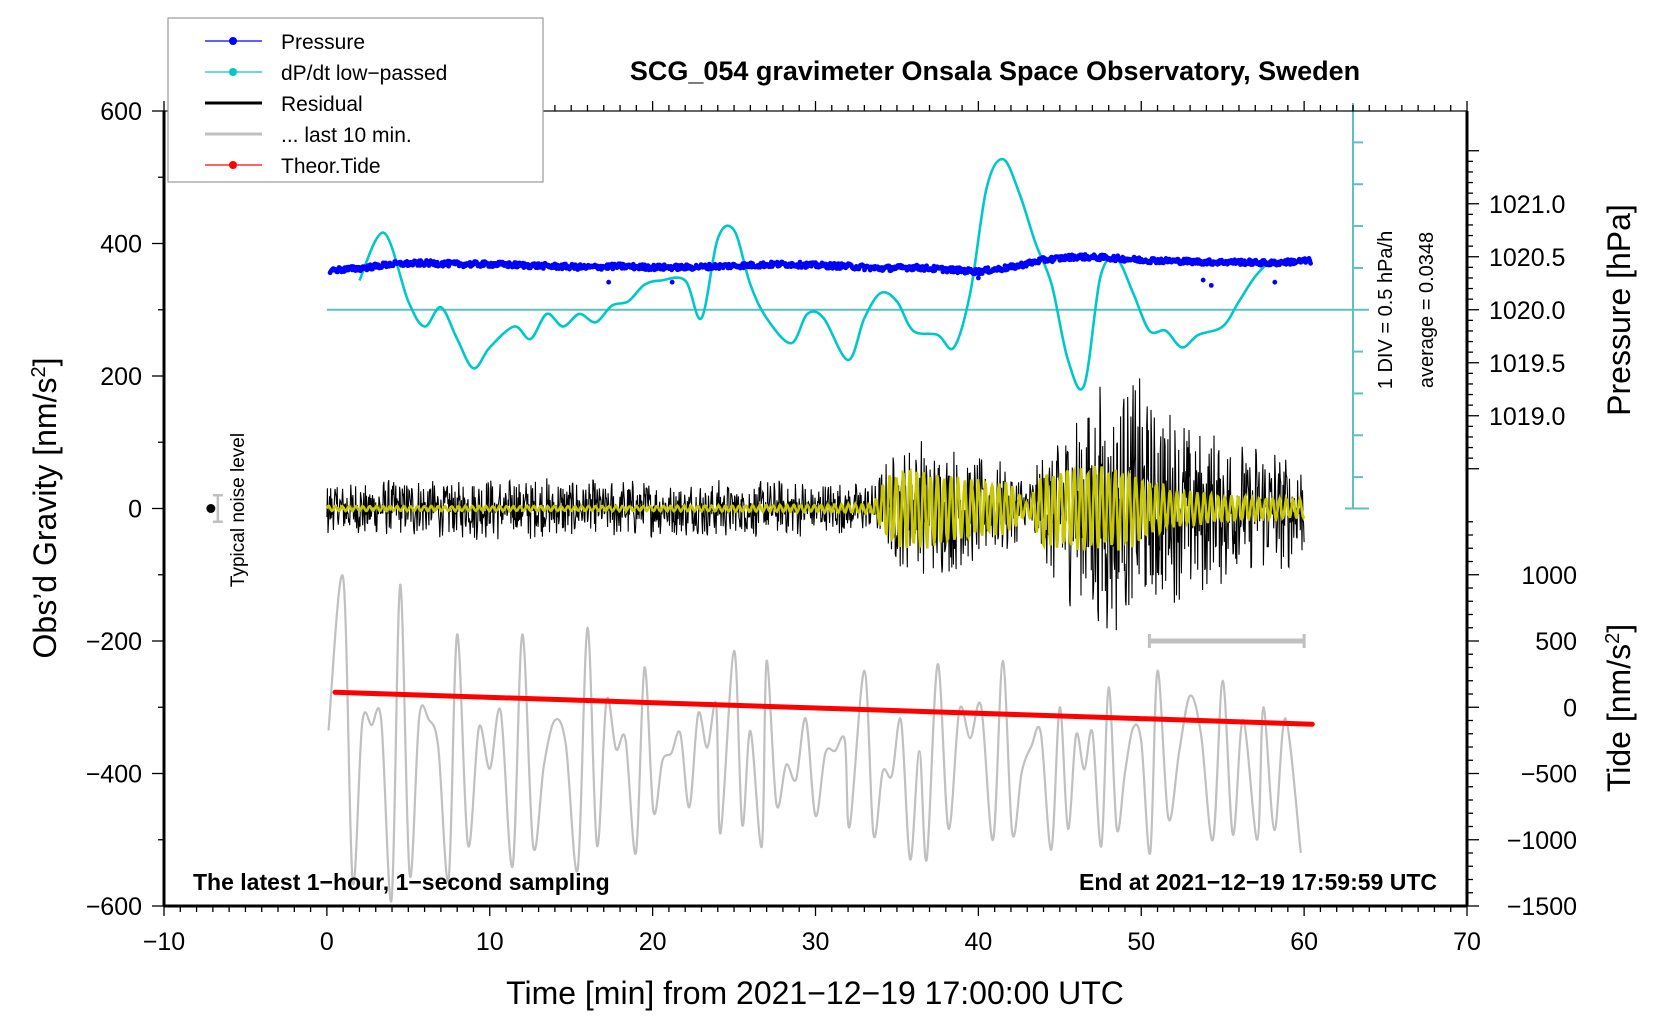 The image size is (1660, 1020). What do you see at coordinates (114, 775) in the screenshot?
I see `y-tick-label: −400` at bounding box center [114, 775].